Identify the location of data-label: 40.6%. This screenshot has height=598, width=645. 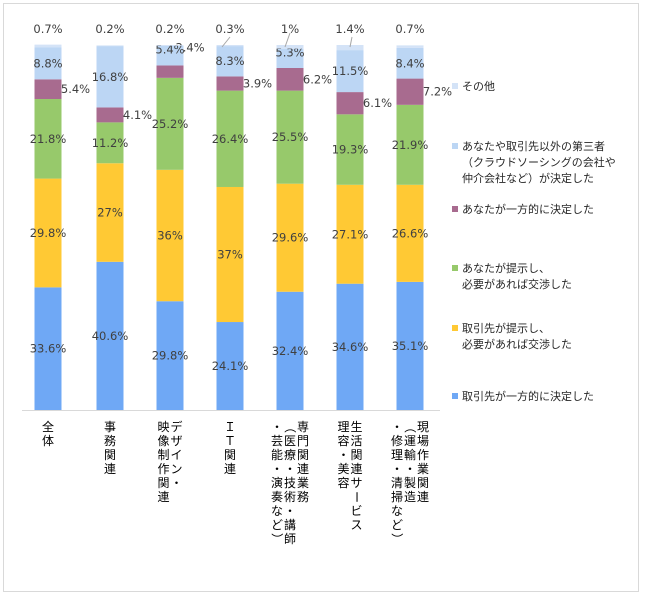
(110, 336).